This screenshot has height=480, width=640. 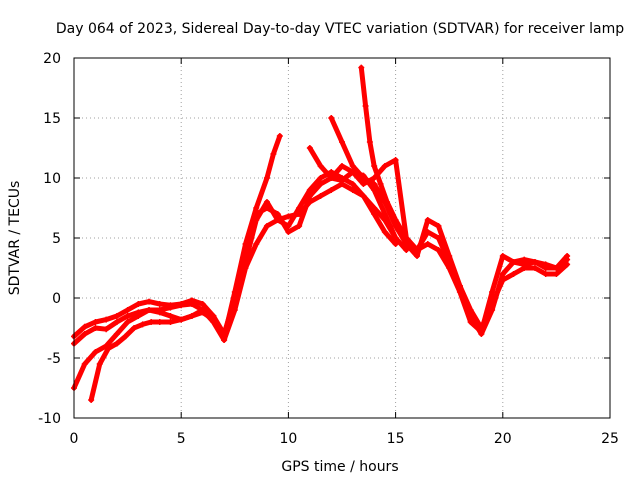 I want to click on x-tick-label: 5, so click(x=181, y=439).